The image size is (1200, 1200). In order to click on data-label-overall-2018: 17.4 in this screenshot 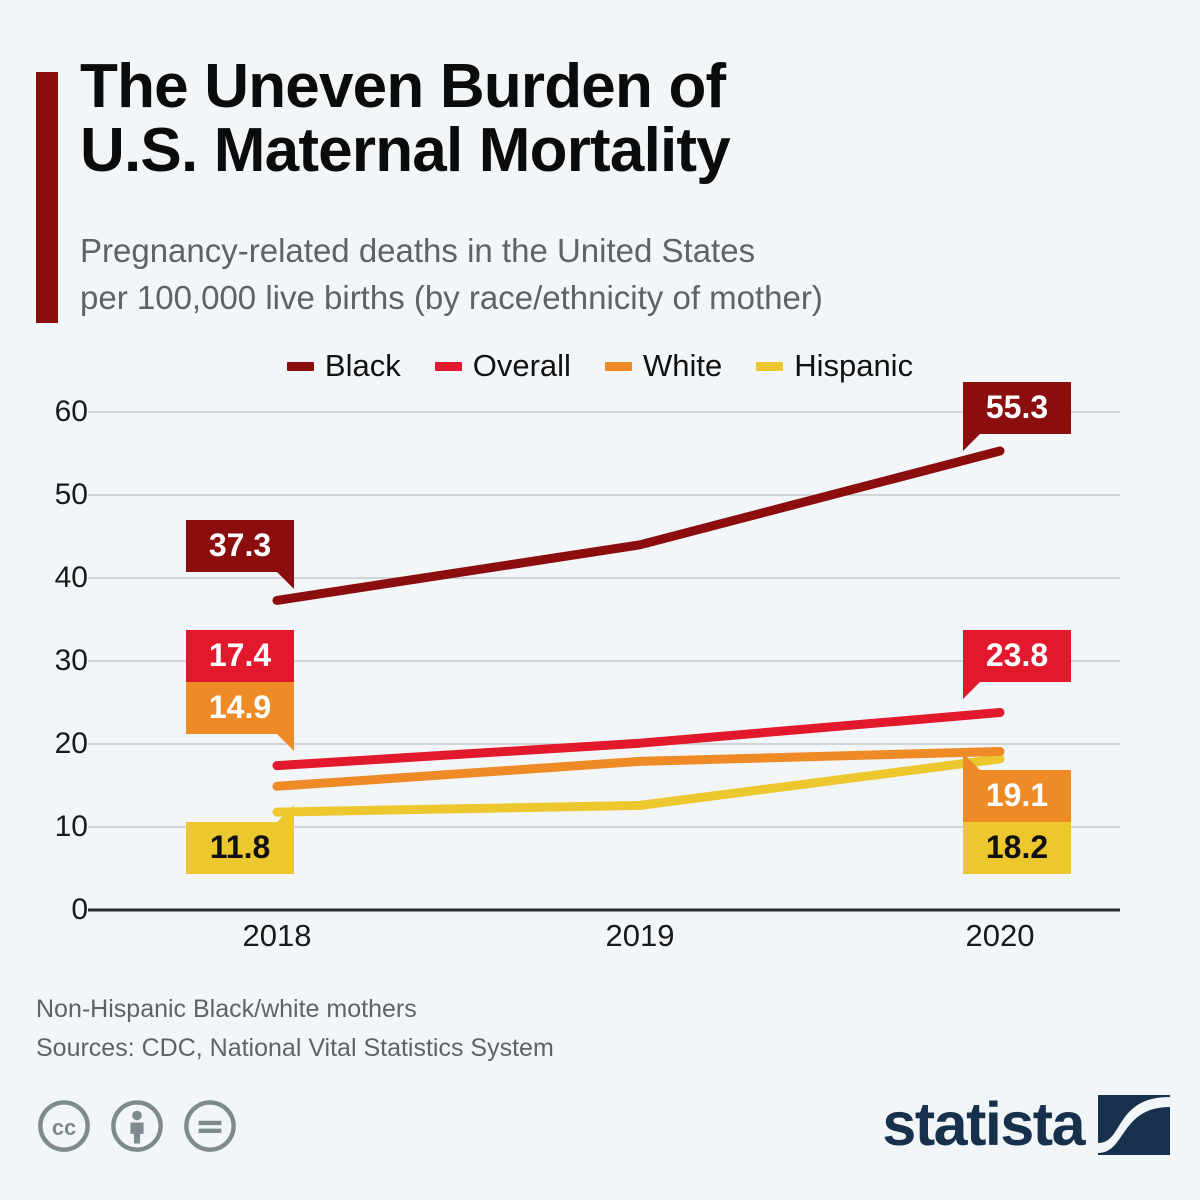, I will do `click(240, 656)`.